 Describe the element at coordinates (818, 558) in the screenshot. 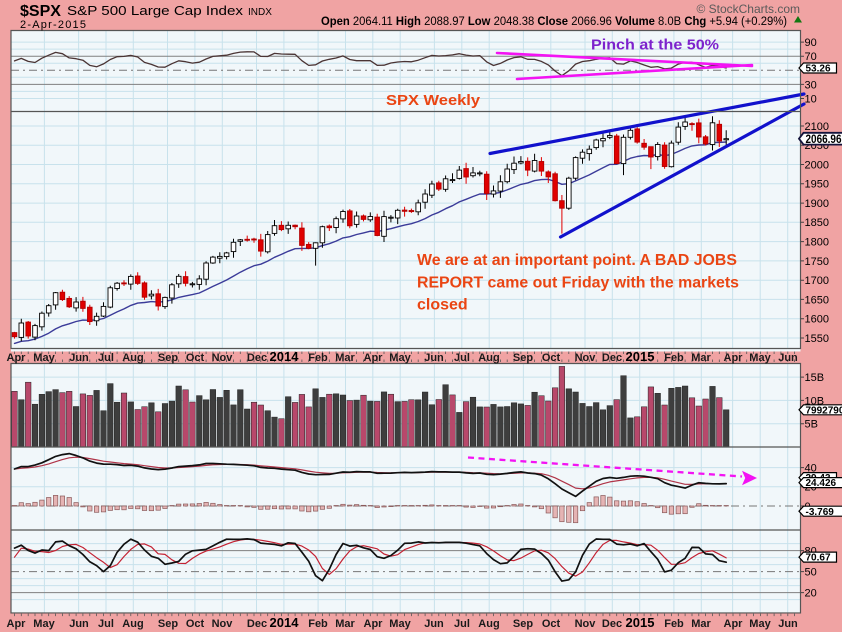

I see `svg-text: 70.67` at that location.